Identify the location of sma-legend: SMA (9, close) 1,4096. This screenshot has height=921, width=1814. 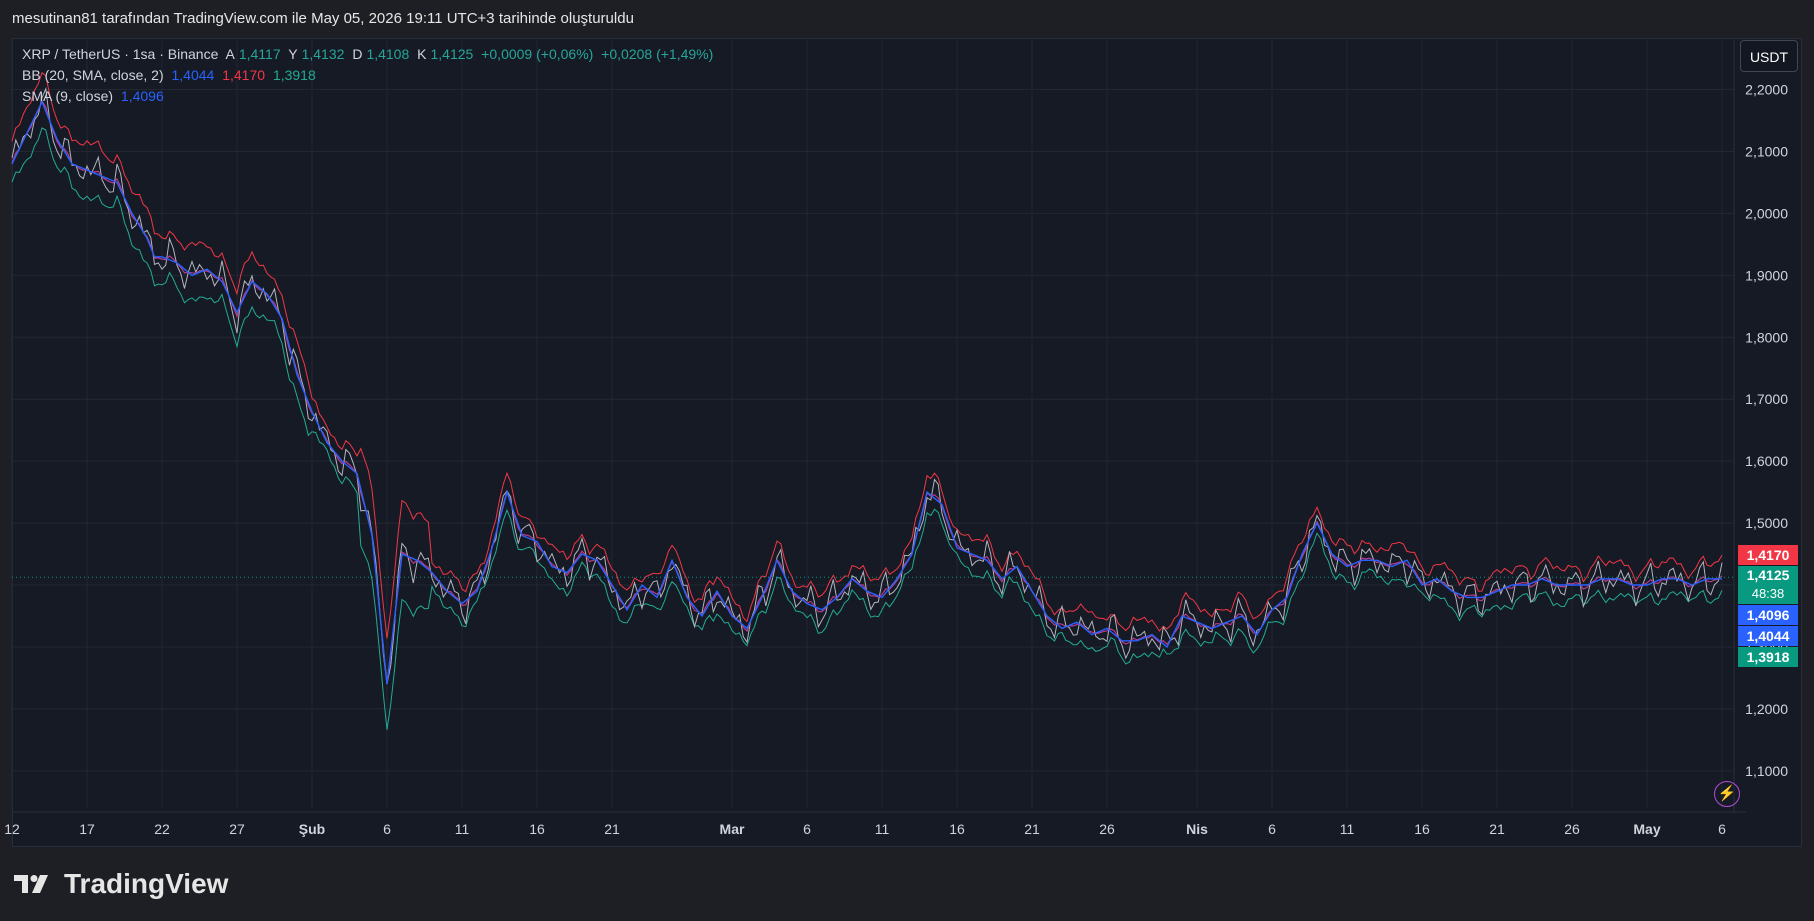
(95, 96).